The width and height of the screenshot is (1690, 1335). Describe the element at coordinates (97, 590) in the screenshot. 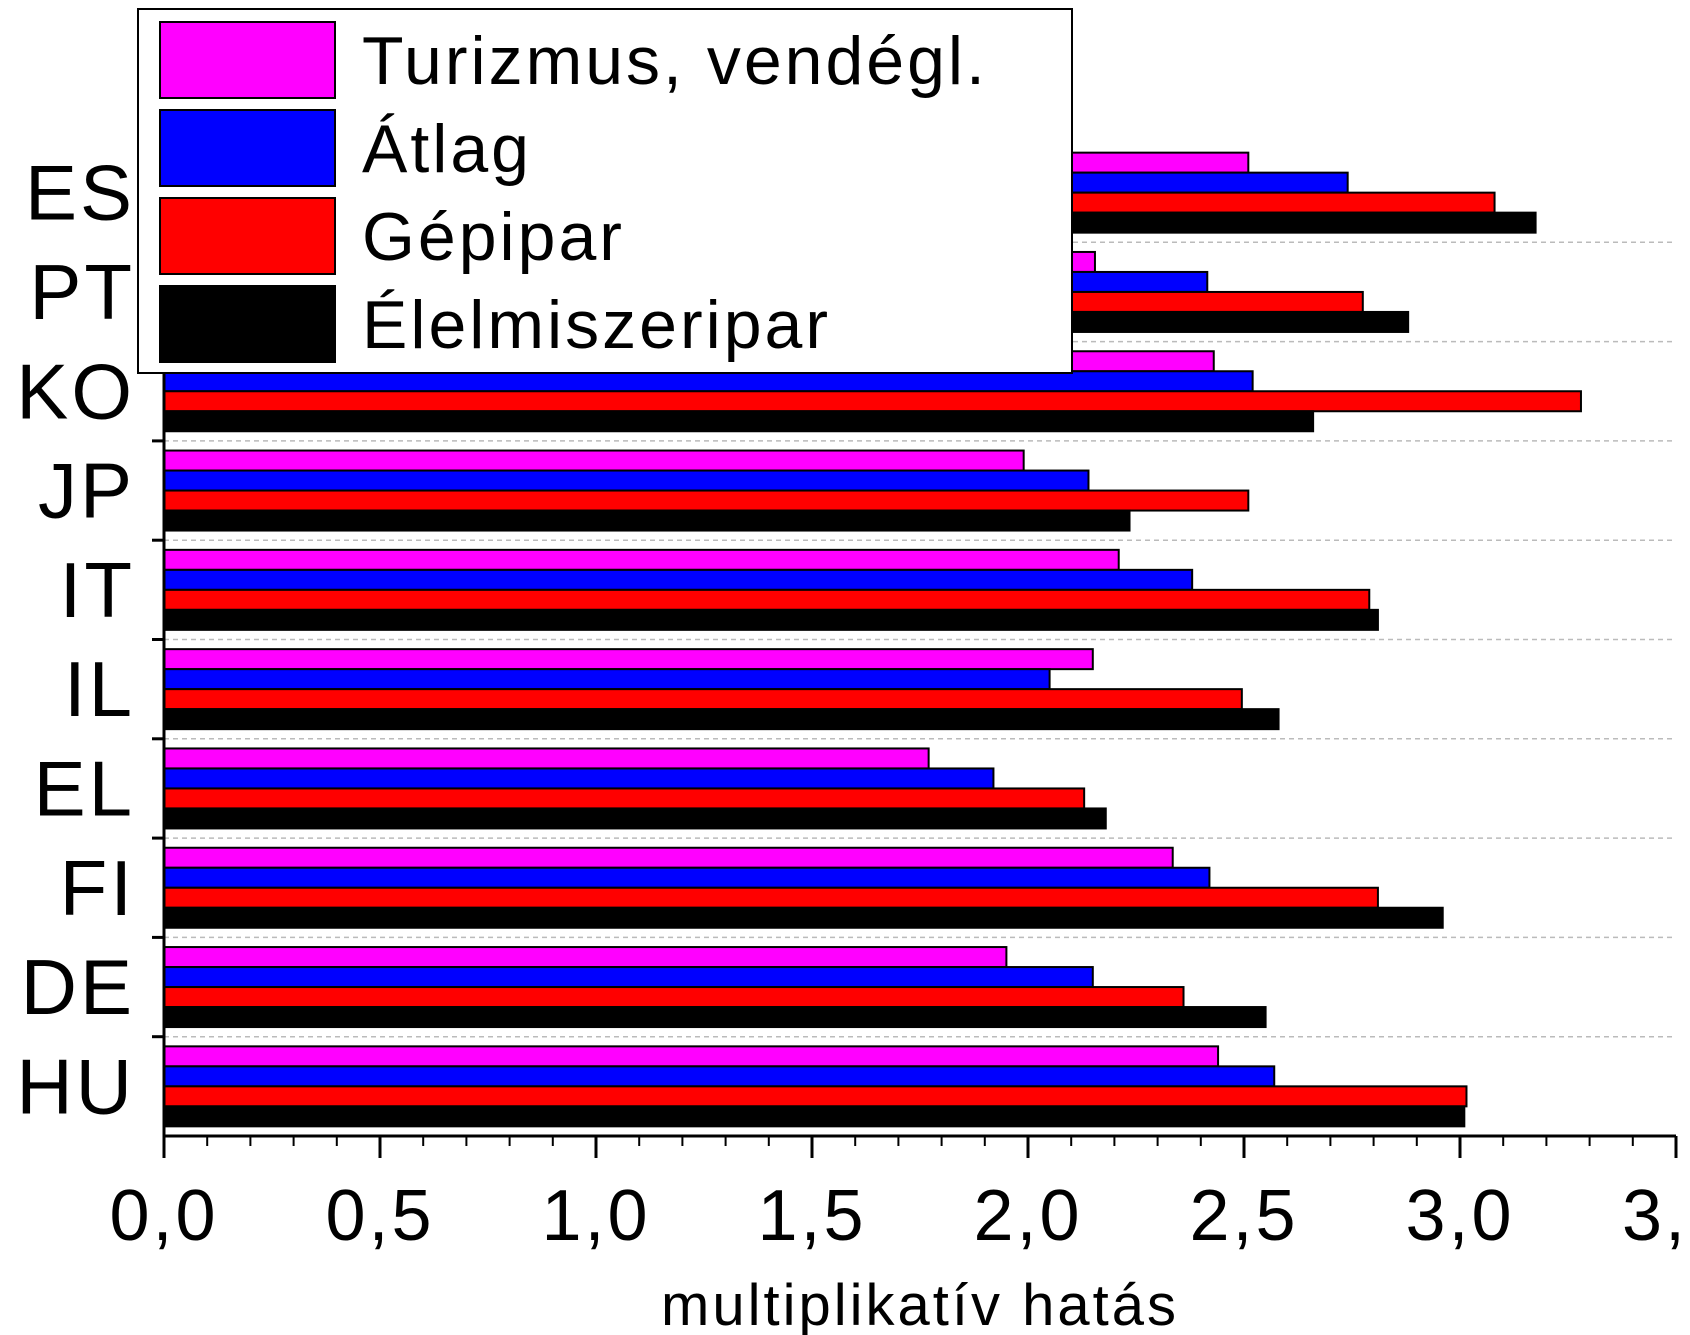

I see `category-label: IT` at that location.